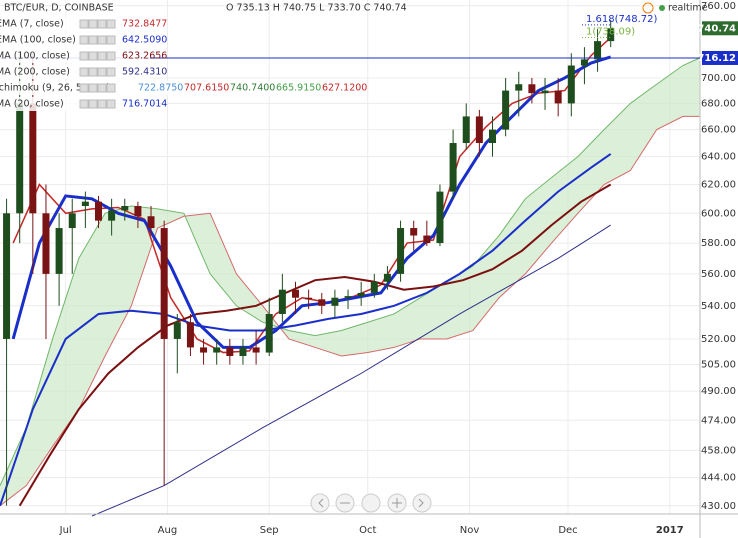 The width and height of the screenshot is (738, 538). Describe the element at coordinates (59, 8) in the screenshot. I see `chart-title: BTC/EUR, D, COINBASE` at that location.